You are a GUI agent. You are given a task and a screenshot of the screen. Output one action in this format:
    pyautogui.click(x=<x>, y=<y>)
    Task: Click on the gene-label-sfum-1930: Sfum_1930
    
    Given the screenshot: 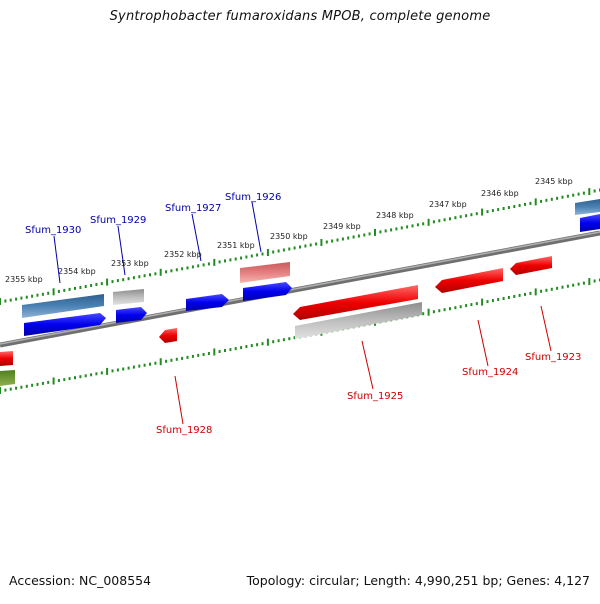 What is the action you would take?
    pyautogui.click(x=53, y=230)
    